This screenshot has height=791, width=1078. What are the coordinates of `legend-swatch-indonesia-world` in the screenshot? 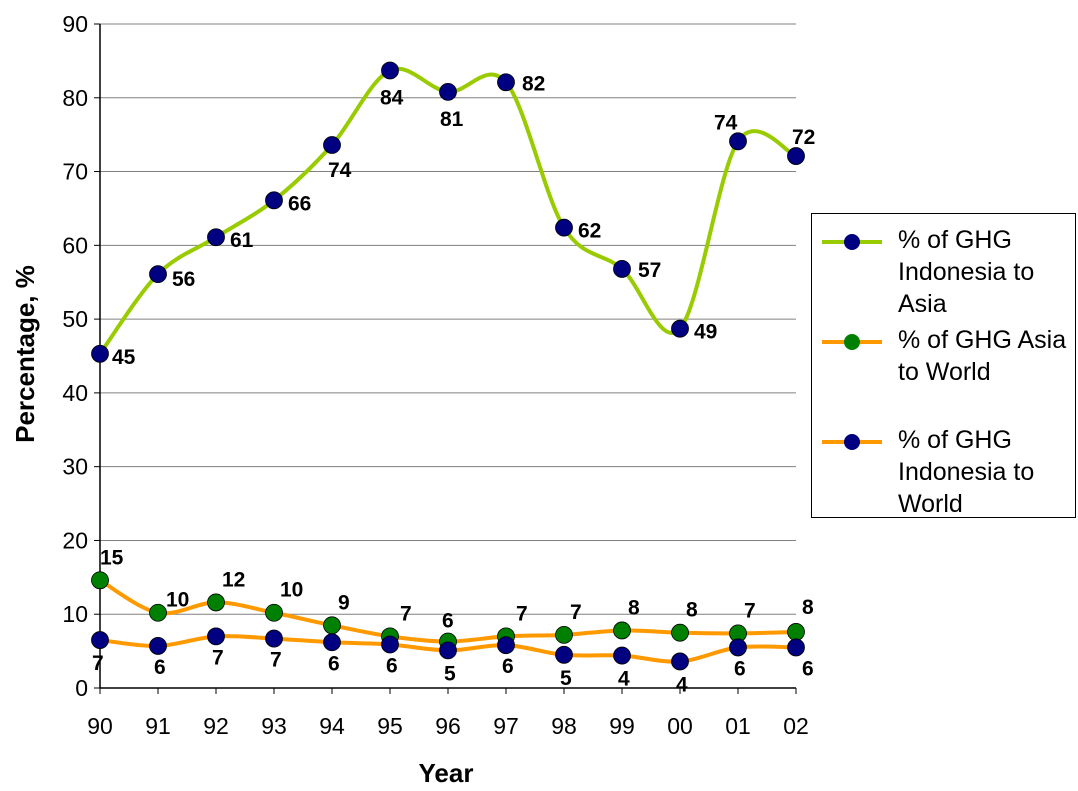 It's located at (852, 442).